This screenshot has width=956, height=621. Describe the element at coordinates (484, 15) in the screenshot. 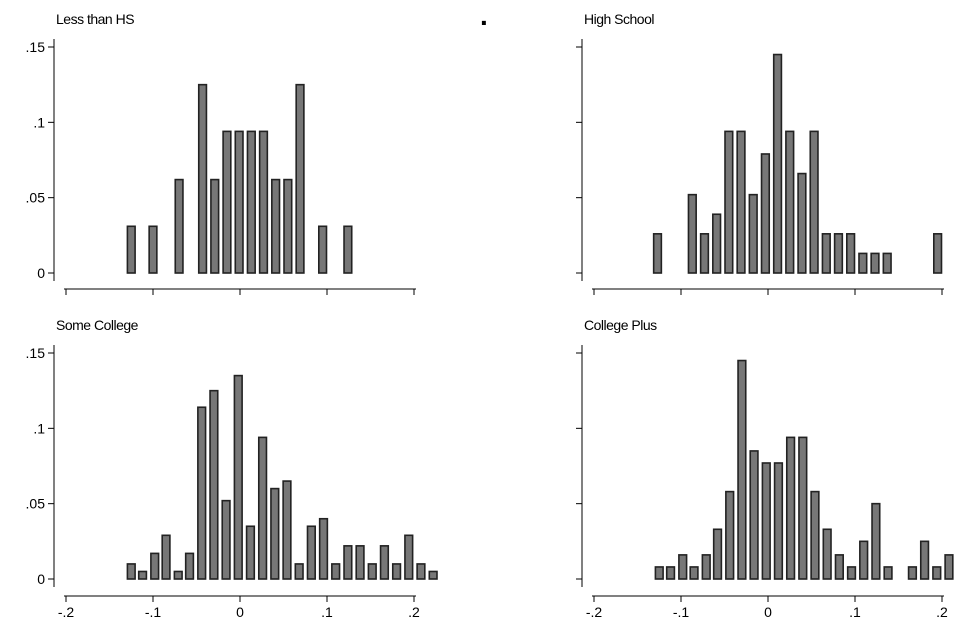

I see `figure-center-mark: .` at that location.